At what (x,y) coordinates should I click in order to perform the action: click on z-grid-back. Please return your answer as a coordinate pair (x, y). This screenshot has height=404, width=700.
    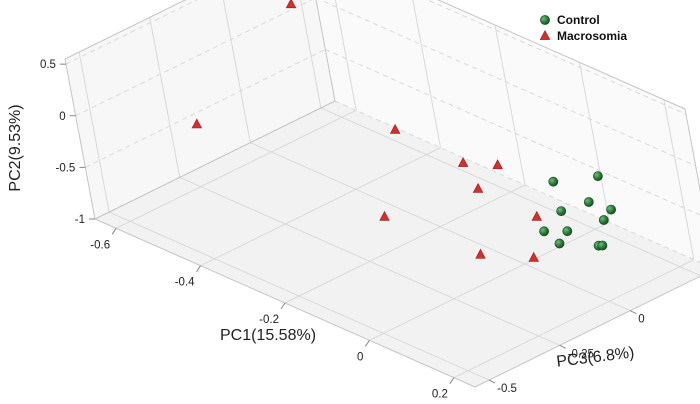
    Looking at the image, I should click on (556, 57).